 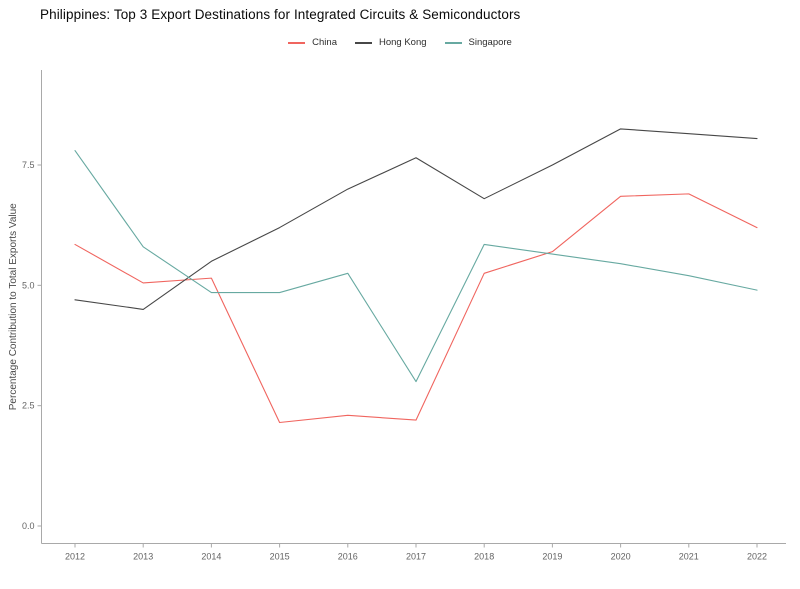 What do you see at coordinates (363, 42) in the screenshot?
I see `legend-swatch-hong-kong` at bounding box center [363, 42].